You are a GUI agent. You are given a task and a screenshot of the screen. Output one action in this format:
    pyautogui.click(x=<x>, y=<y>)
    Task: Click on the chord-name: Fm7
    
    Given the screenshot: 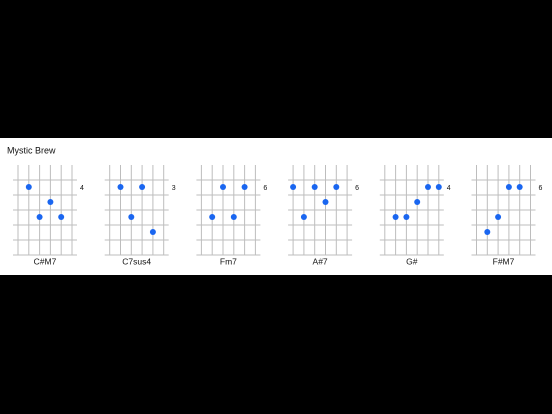 What is the action you would take?
    pyautogui.click(x=228, y=261)
    